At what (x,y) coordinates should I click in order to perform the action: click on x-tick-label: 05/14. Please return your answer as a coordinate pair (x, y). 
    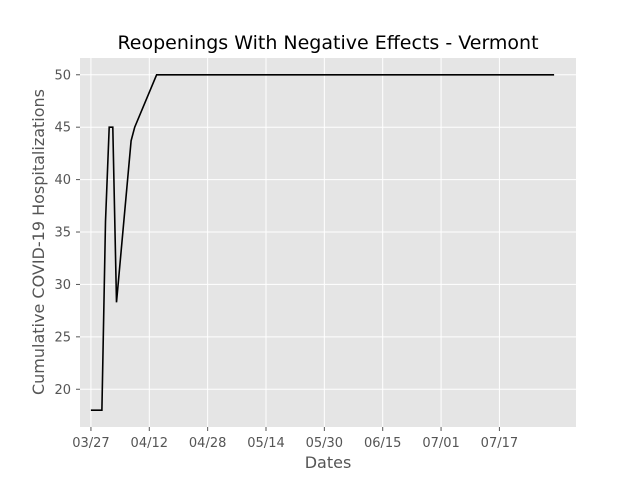
    Looking at the image, I should click on (265, 443).